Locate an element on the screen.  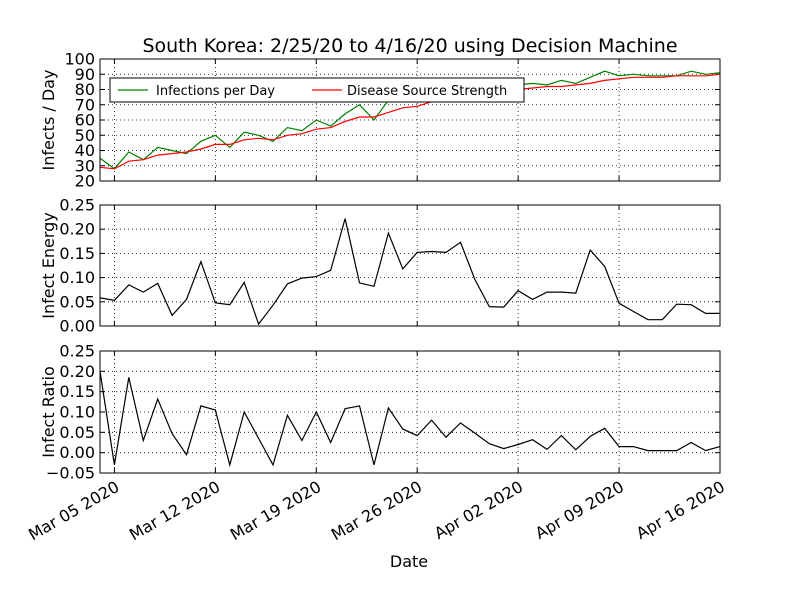
series-line-infect-ratio is located at coordinates (410, 419).